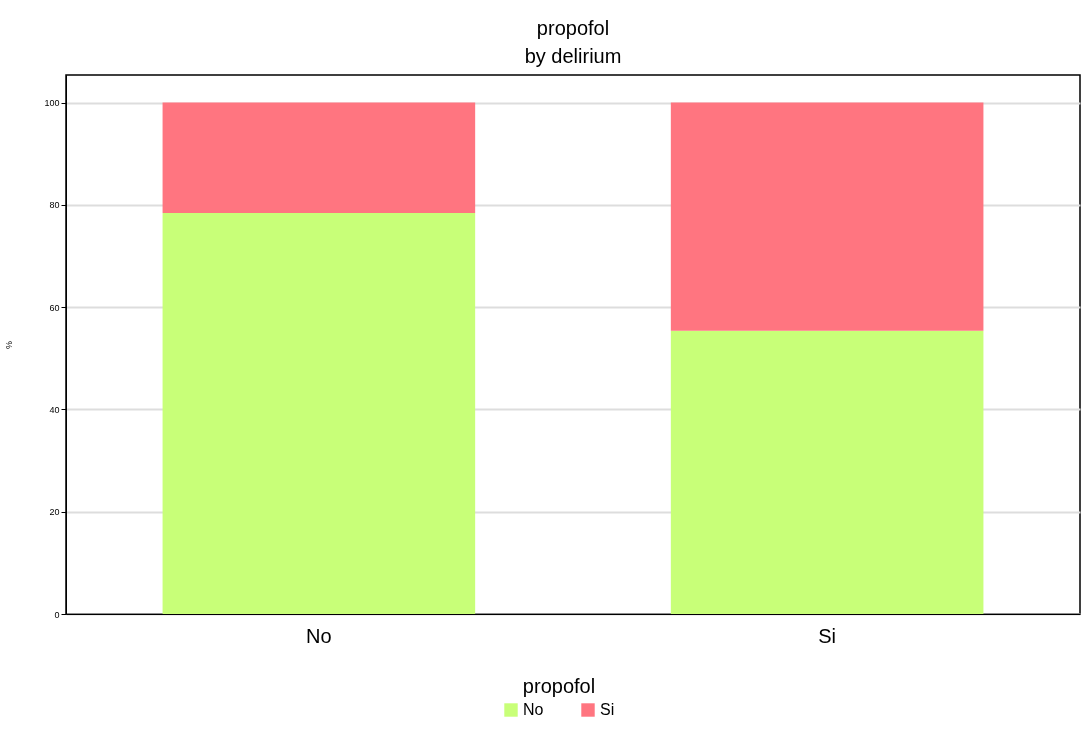 The image size is (1081, 729). What do you see at coordinates (573, 28) in the screenshot?
I see `chart-title: propofol` at bounding box center [573, 28].